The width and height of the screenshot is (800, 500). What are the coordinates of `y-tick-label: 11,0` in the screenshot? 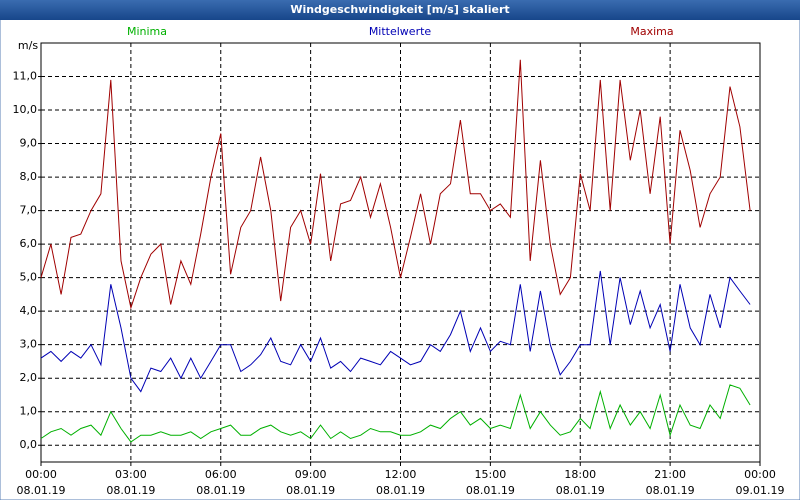 It's located at (25, 76).